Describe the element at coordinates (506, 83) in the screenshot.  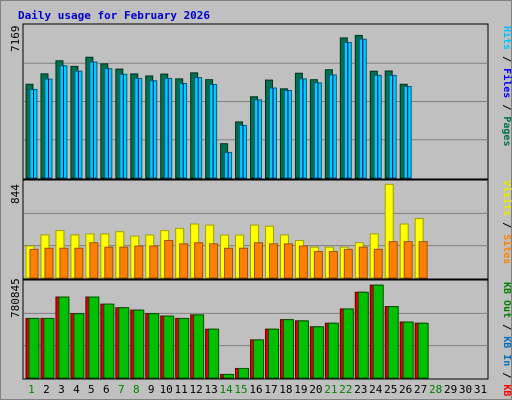
I see `legend-files-label: Files` at that location.